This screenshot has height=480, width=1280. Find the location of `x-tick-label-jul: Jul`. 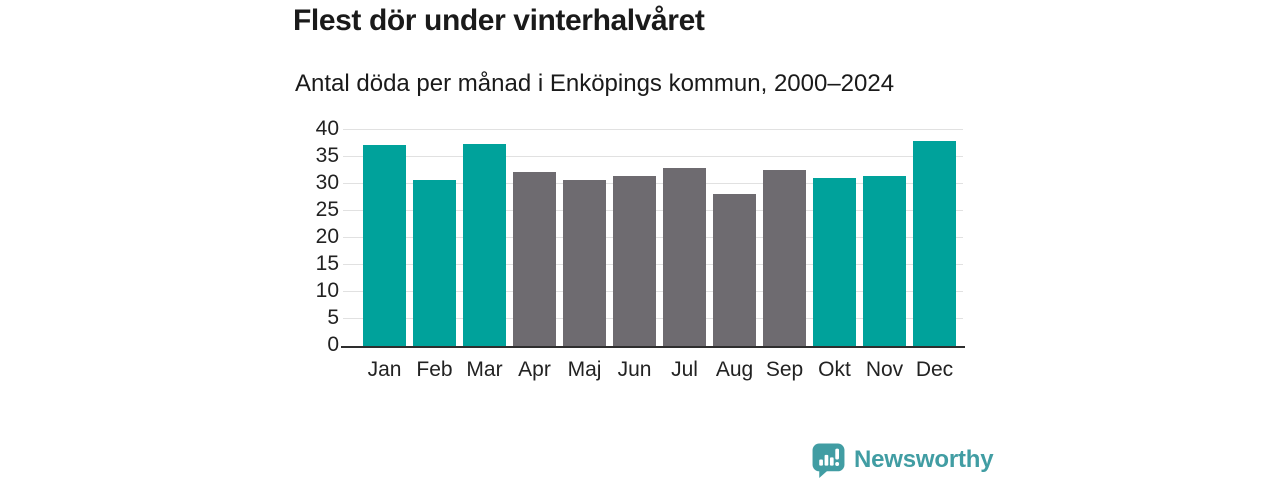

x-tick-label-jul: Jul is located at coordinates (684, 369).